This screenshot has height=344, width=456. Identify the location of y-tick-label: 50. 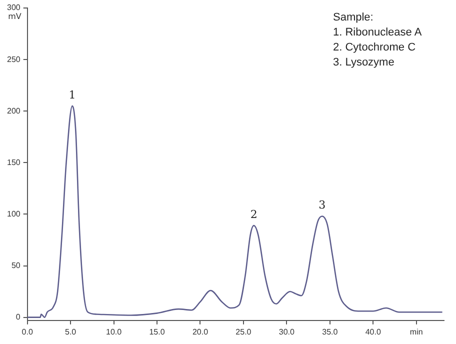
(16, 265).